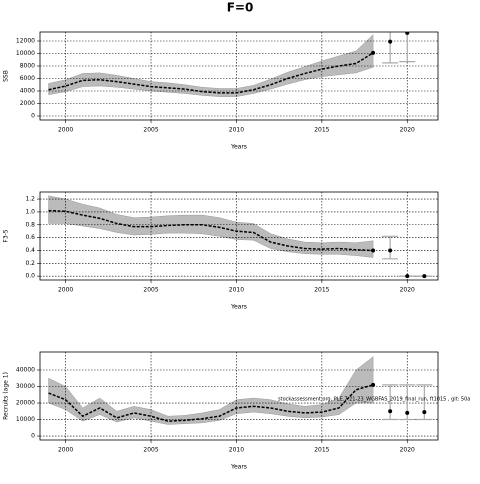  Describe the element at coordinates (30, 237) in the screenshot. I see `y-tick-label: 0.6` at that location.